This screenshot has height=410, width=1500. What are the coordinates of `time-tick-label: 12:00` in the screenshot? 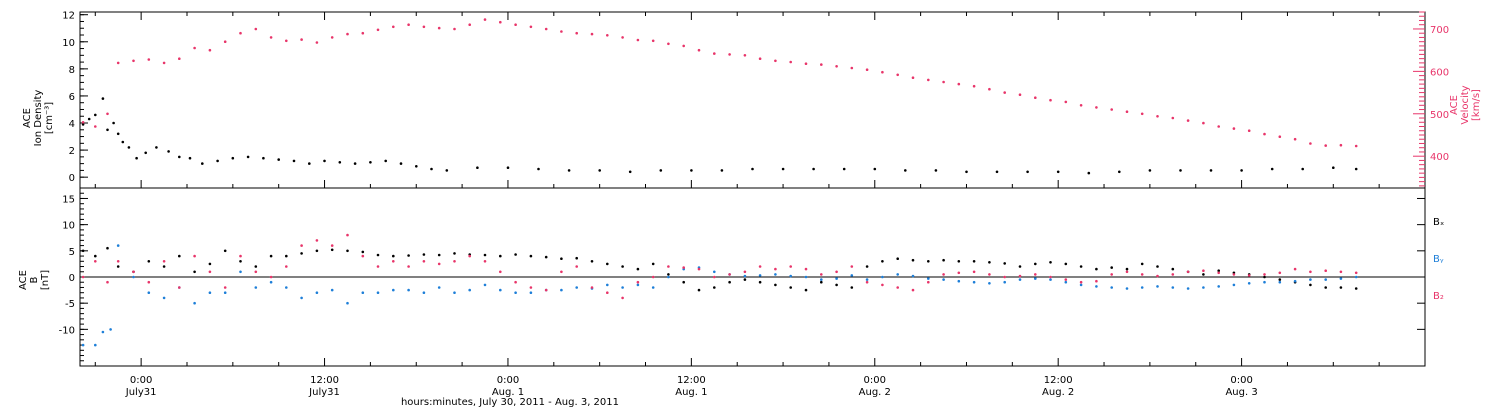 It's located at (1058, 380).